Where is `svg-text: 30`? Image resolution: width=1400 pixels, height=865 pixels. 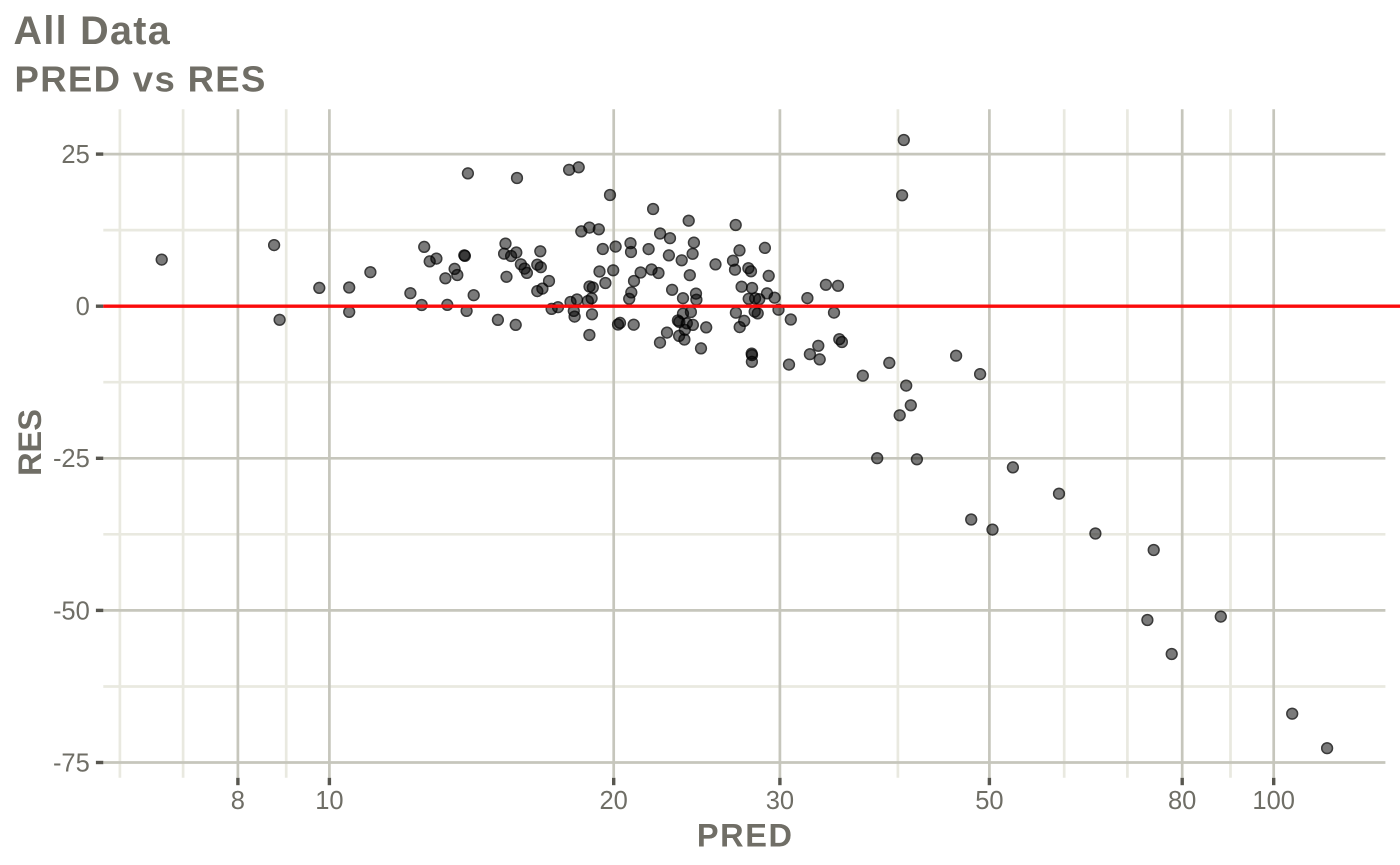
svg-text: 30 is located at coordinates (780, 801).